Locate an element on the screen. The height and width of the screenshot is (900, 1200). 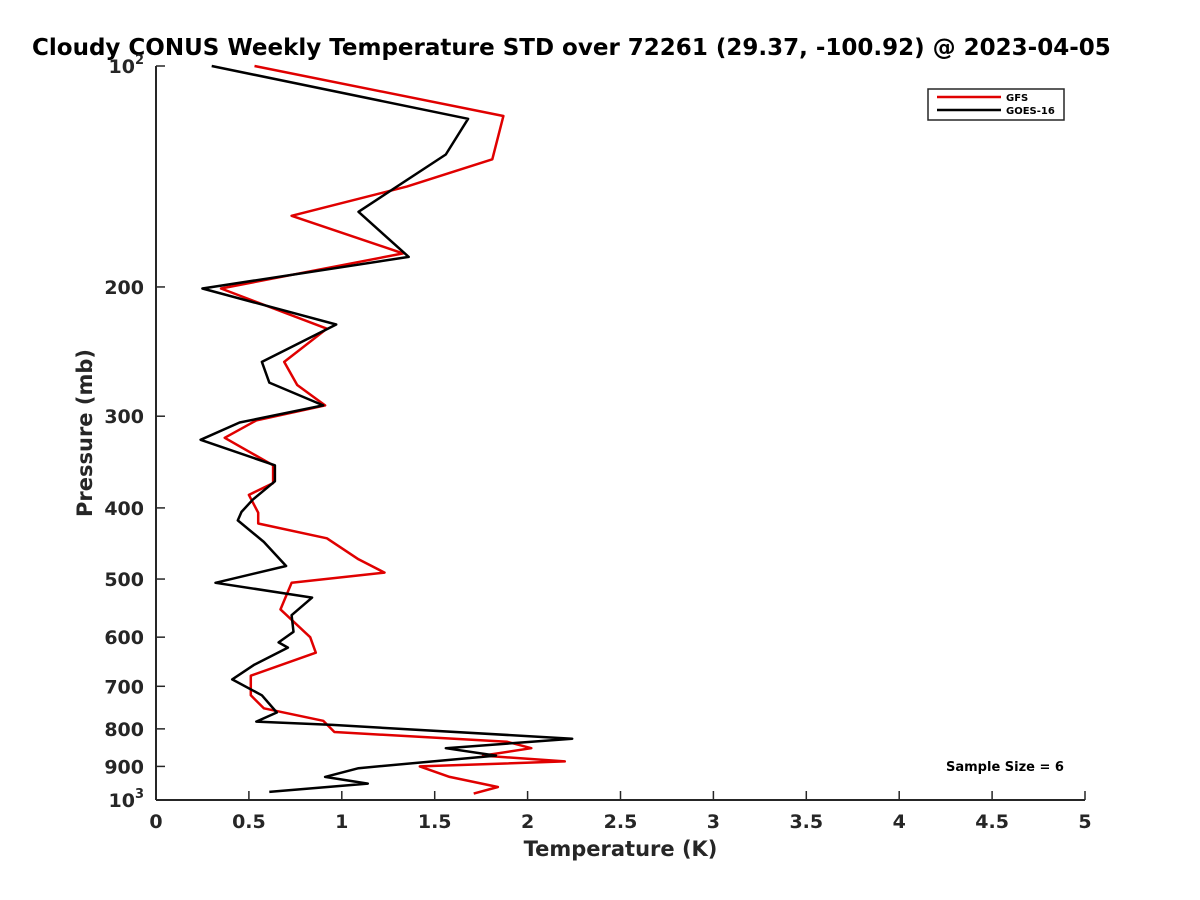
x-axis-label: Temperature (K) is located at coordinates (621, 849).